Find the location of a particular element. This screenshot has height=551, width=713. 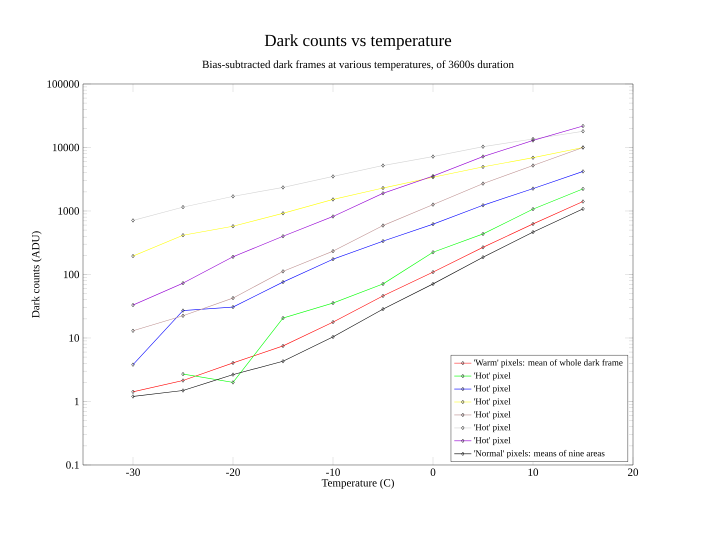

legend-label: 'Warm' pixels: mean of whole dark frame is located at coordinates (548, 363).